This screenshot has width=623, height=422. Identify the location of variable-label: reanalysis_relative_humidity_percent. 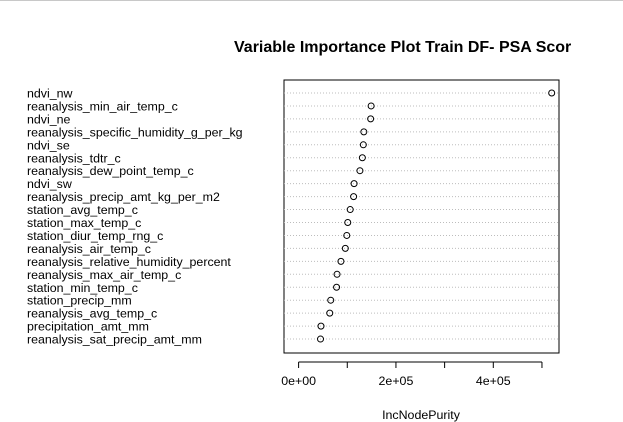
(129, 262).